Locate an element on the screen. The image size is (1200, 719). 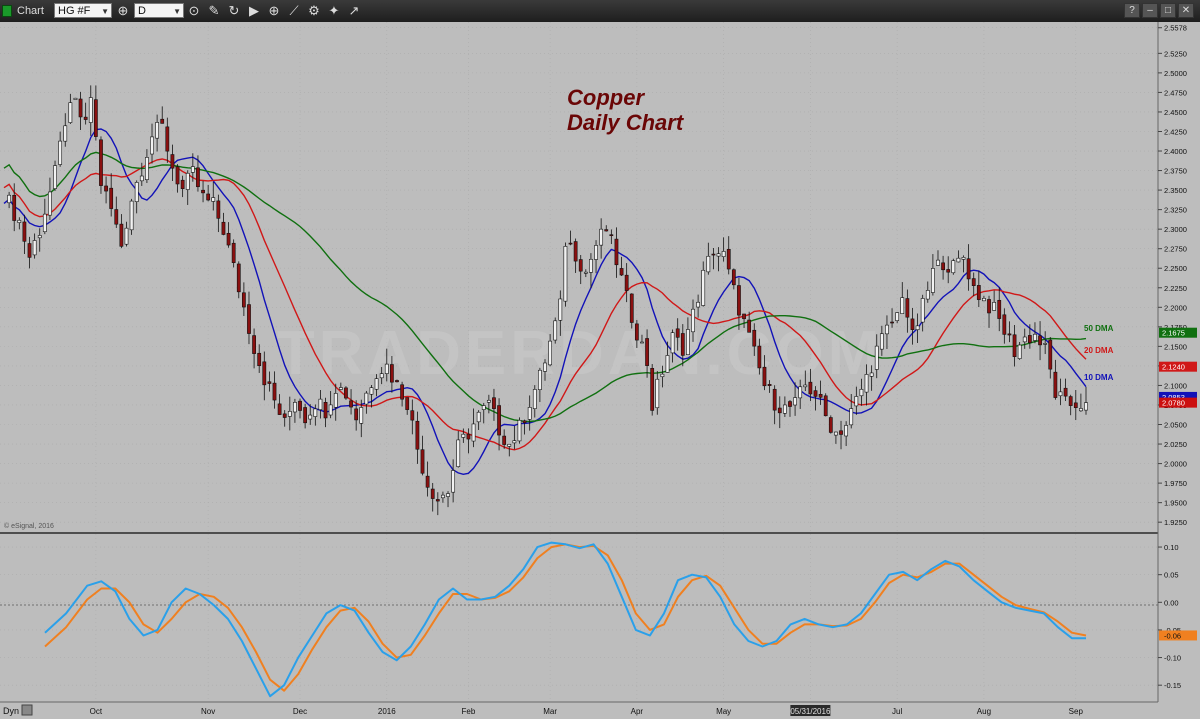
price-tick-label: 2.4250 is located at coordinates (1175, 131).